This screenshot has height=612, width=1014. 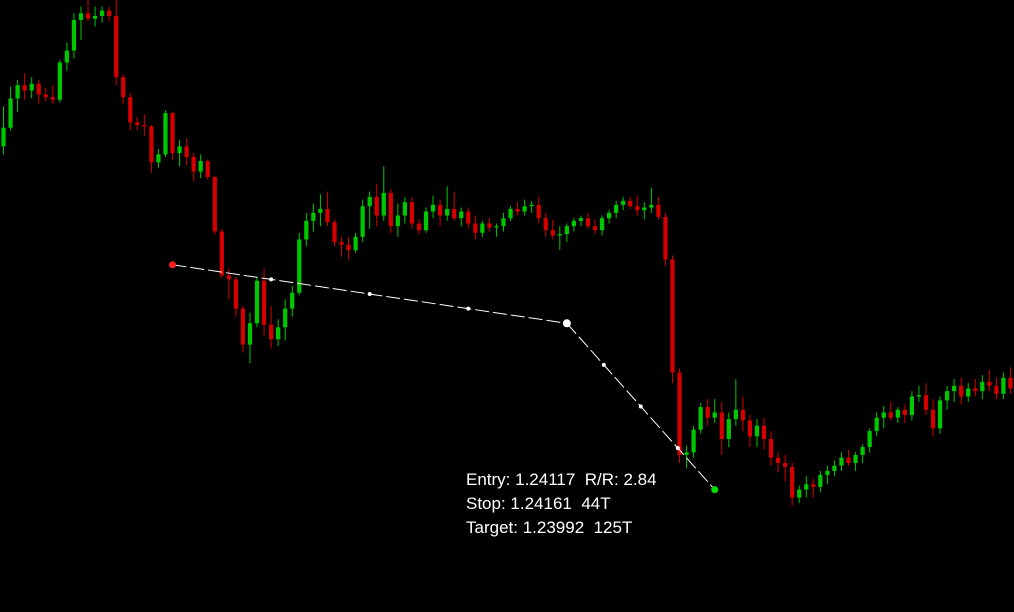 I want to click on rr-stop-marker, so click(x=173, y=265).